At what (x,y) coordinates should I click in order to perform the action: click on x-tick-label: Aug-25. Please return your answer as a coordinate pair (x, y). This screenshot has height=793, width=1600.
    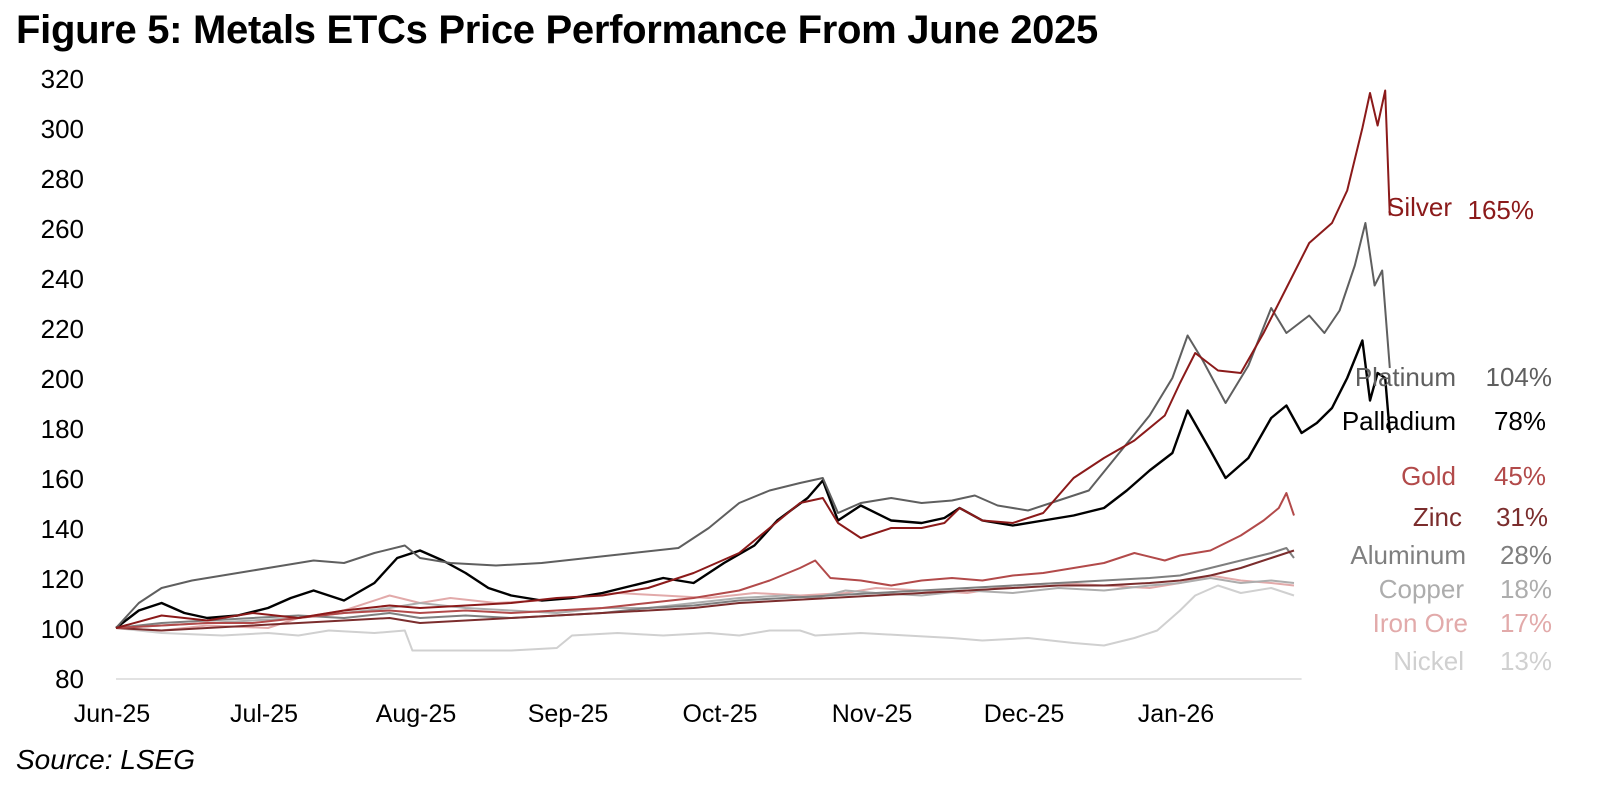
    Looking at the image, I should click on (416, 714).